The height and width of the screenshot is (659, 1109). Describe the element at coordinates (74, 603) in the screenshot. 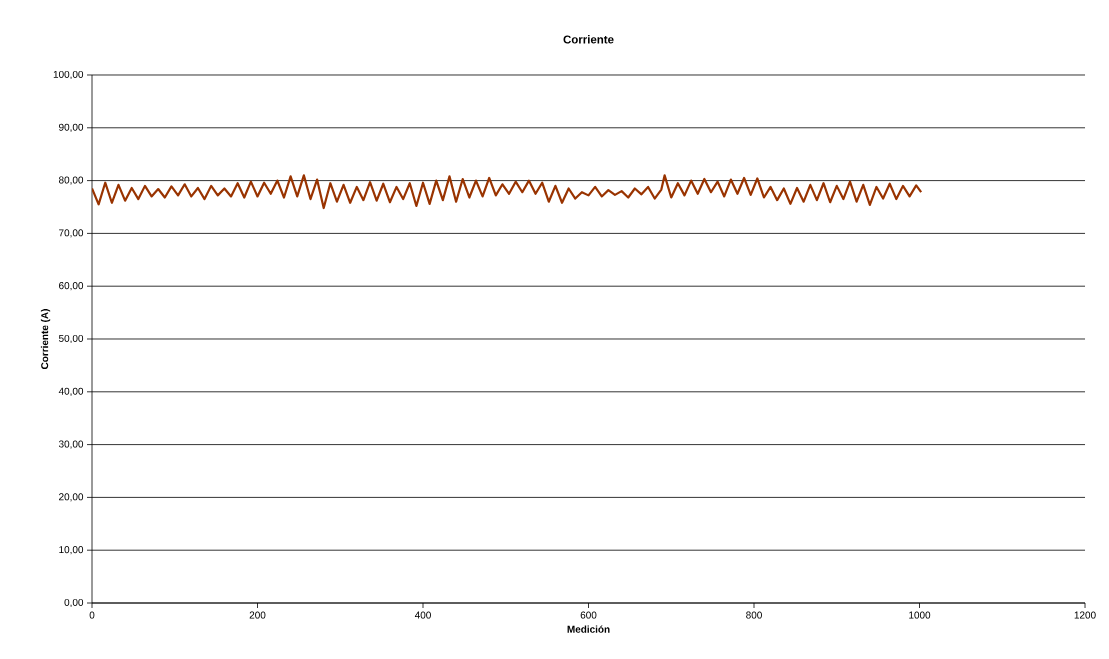

I see `y-tick-label: 0,00` at that location.